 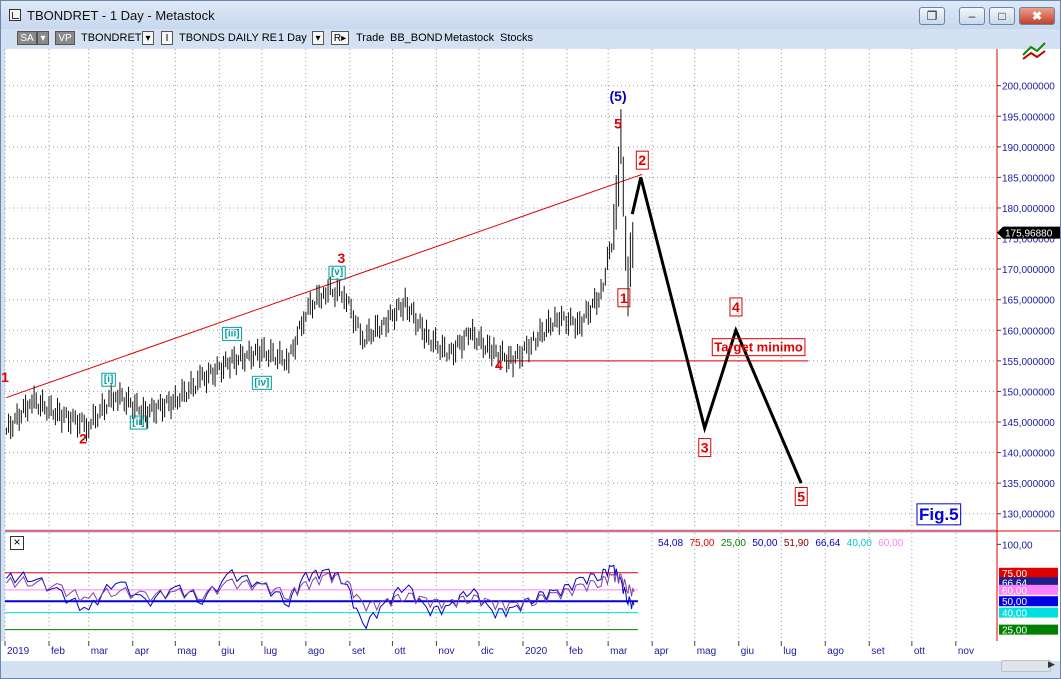 I want to click on indicator-legend-value: 50,00, so click(x=764, y=543).